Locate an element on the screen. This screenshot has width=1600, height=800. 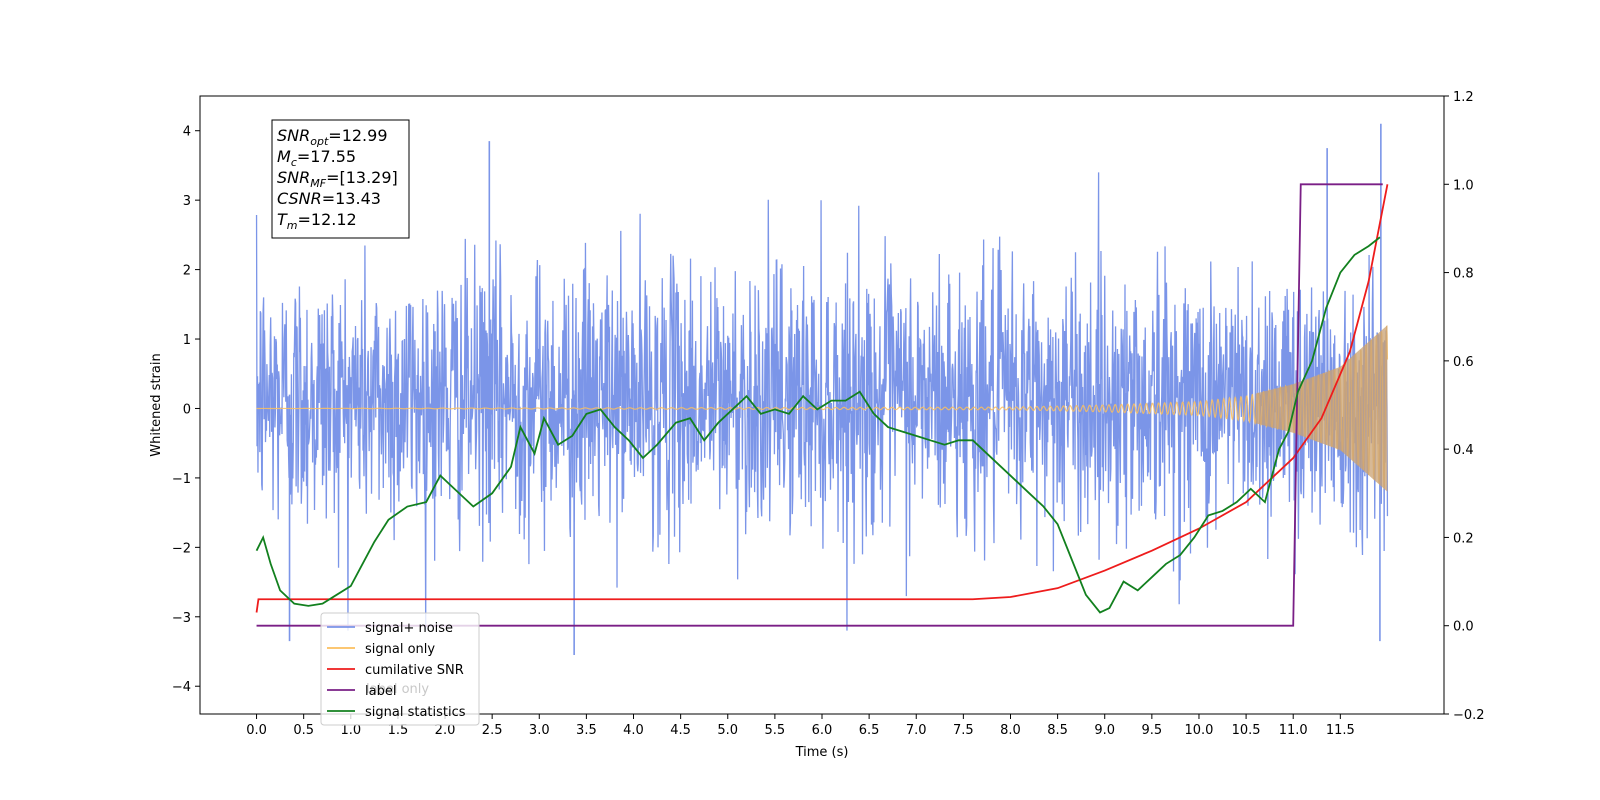
legend-box is located at coordinates (400, 669).